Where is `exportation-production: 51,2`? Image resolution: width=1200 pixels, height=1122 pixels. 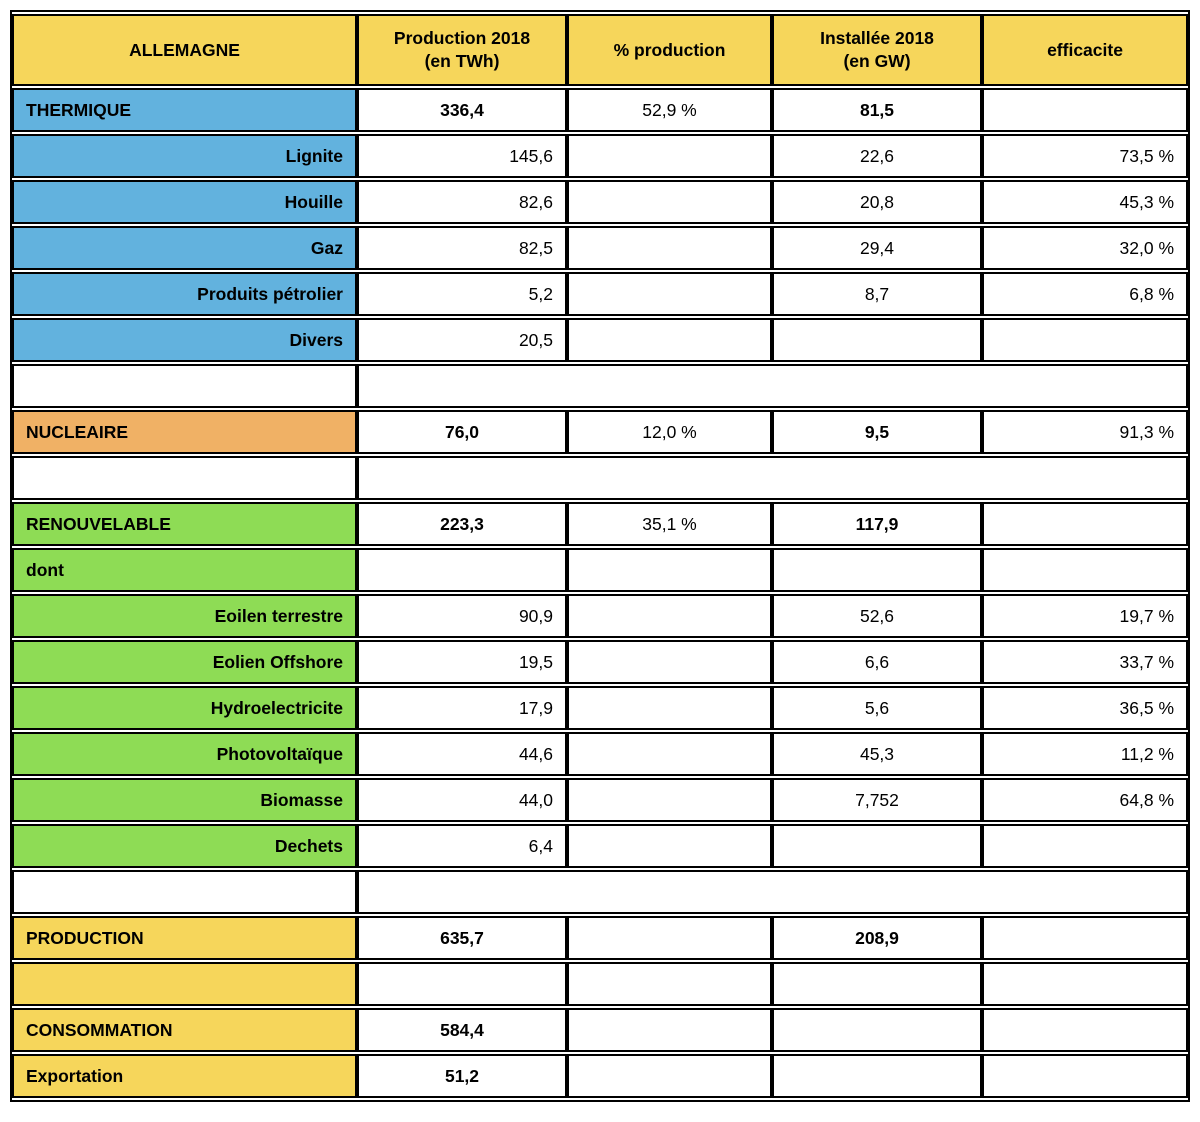 exportation-production: 51,2 is located at coordinates (462, 1076).